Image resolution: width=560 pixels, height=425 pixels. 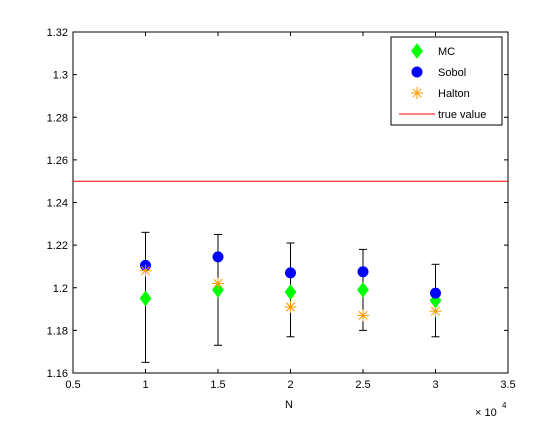 What do you see at coordinates (454, 94) in the screenshot?
I see `legend-label: Halton` at bounding box center [454, 94].